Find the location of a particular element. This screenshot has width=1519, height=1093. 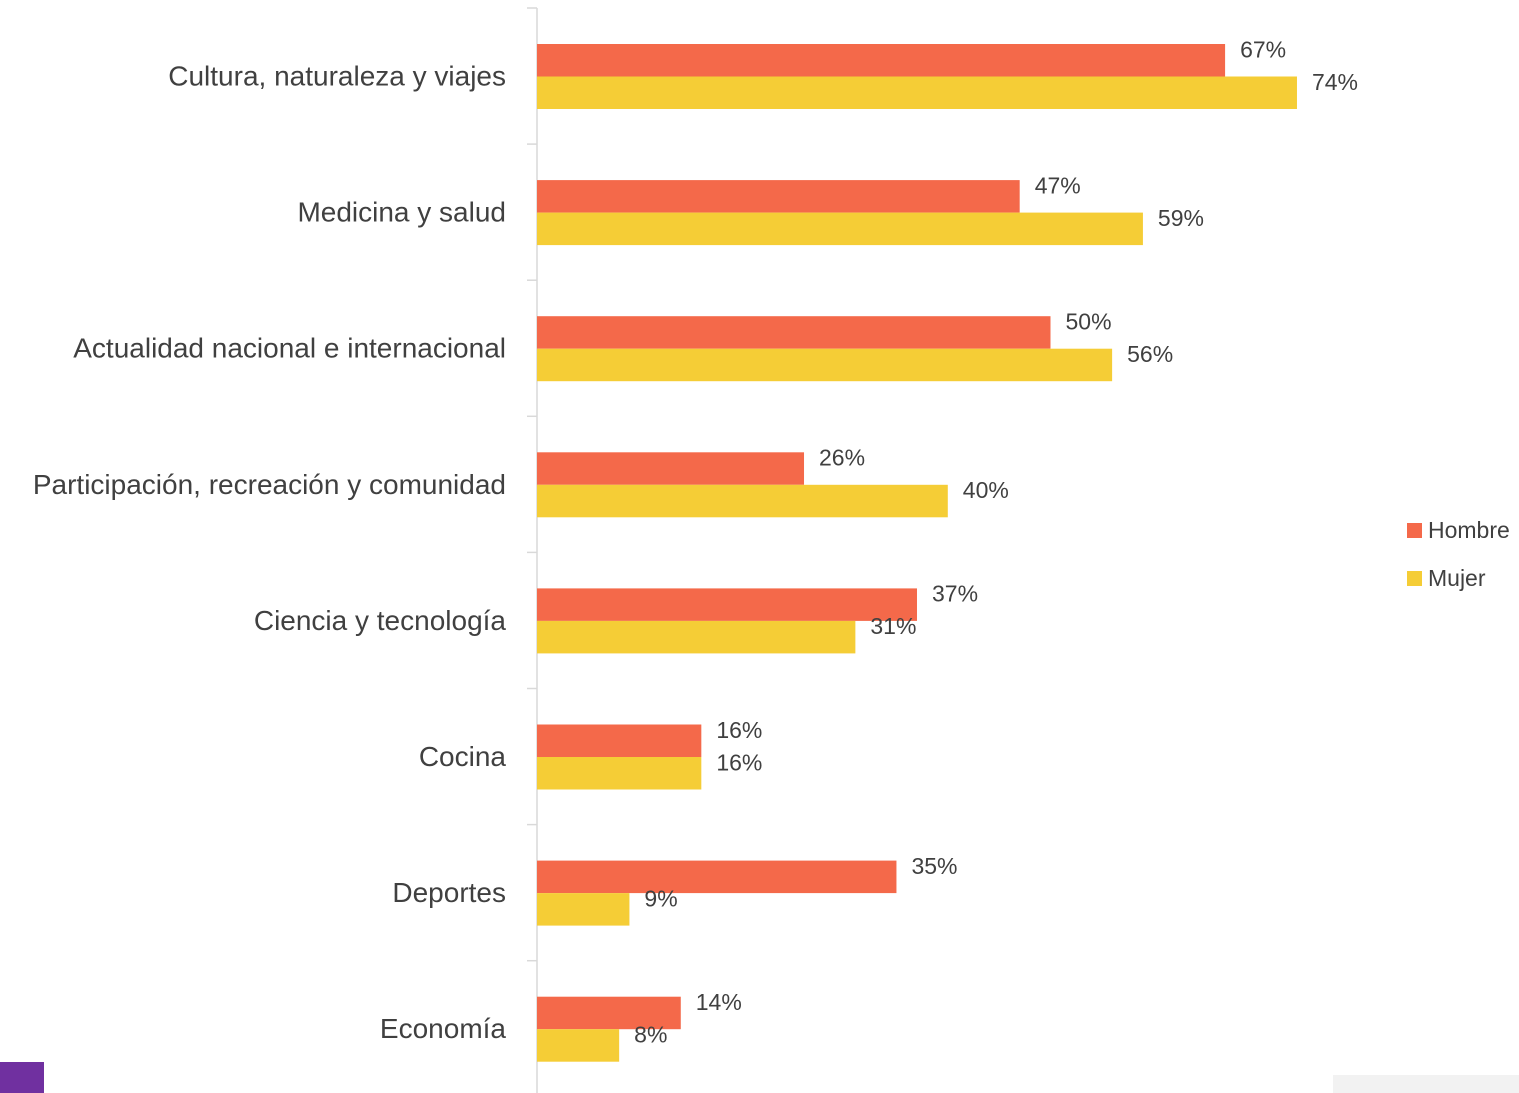

category-axis is located at coordinates (532, 550).